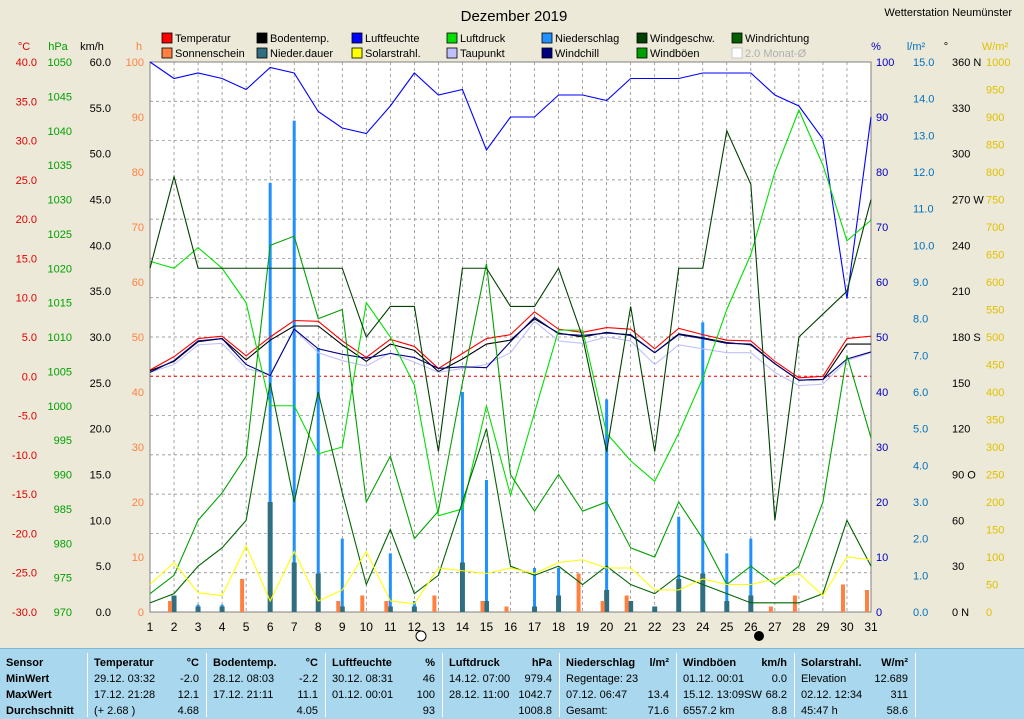 Image resolution: width=1024 pixels, height=719 pixels. What do you see at coordinates (655, 627) in the screenshot?
I see `x-tick-label: 22` at bounding box center [655, 627].